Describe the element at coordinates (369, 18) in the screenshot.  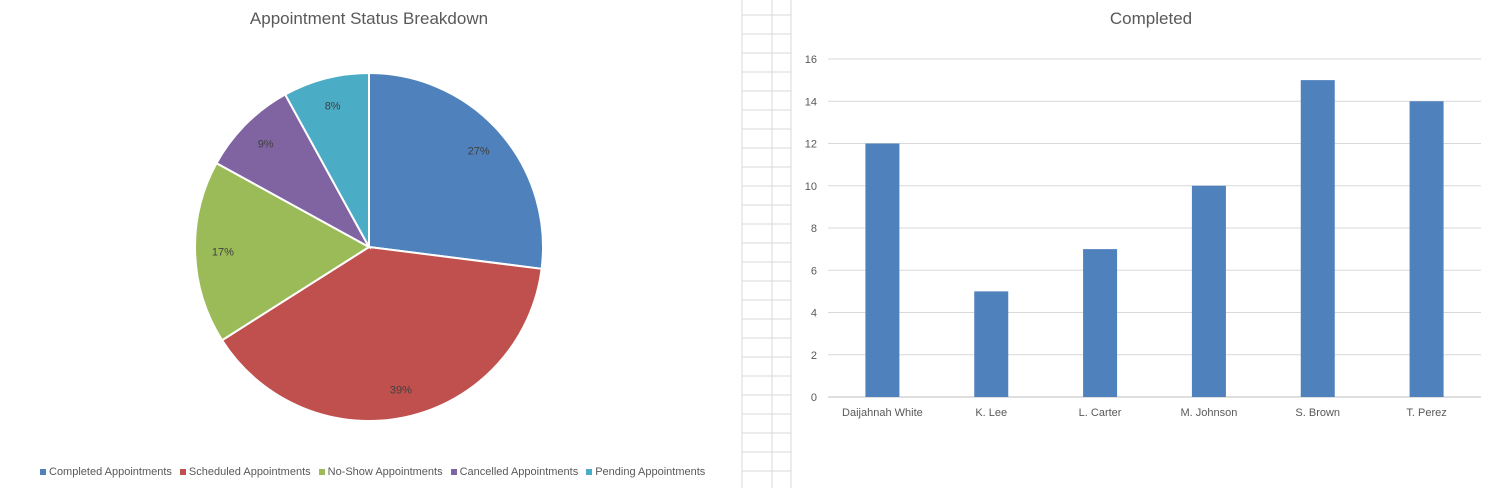
I see `pie-chart-title: Appointment Status Breakdown` at that location.